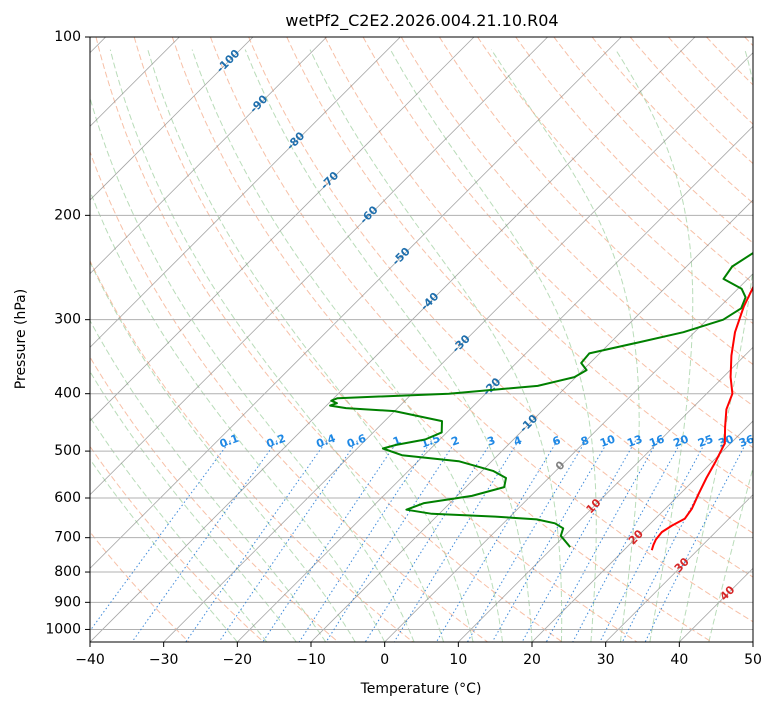 The height and width of the screenshot is (708, 775). Describe the element at coordinates (238, 660) in the screenshot. I see `x-tick-label: −20` at that location.